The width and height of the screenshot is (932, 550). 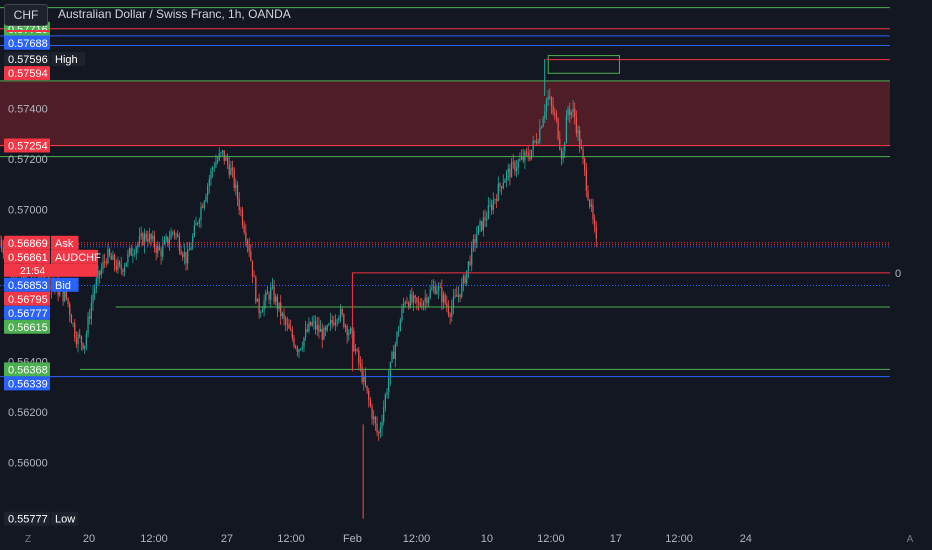 What do you see at coordinates (28, 258) in the screenshot?
I see `price-tag-label: 0.56861` at bounding box center [28, 258].